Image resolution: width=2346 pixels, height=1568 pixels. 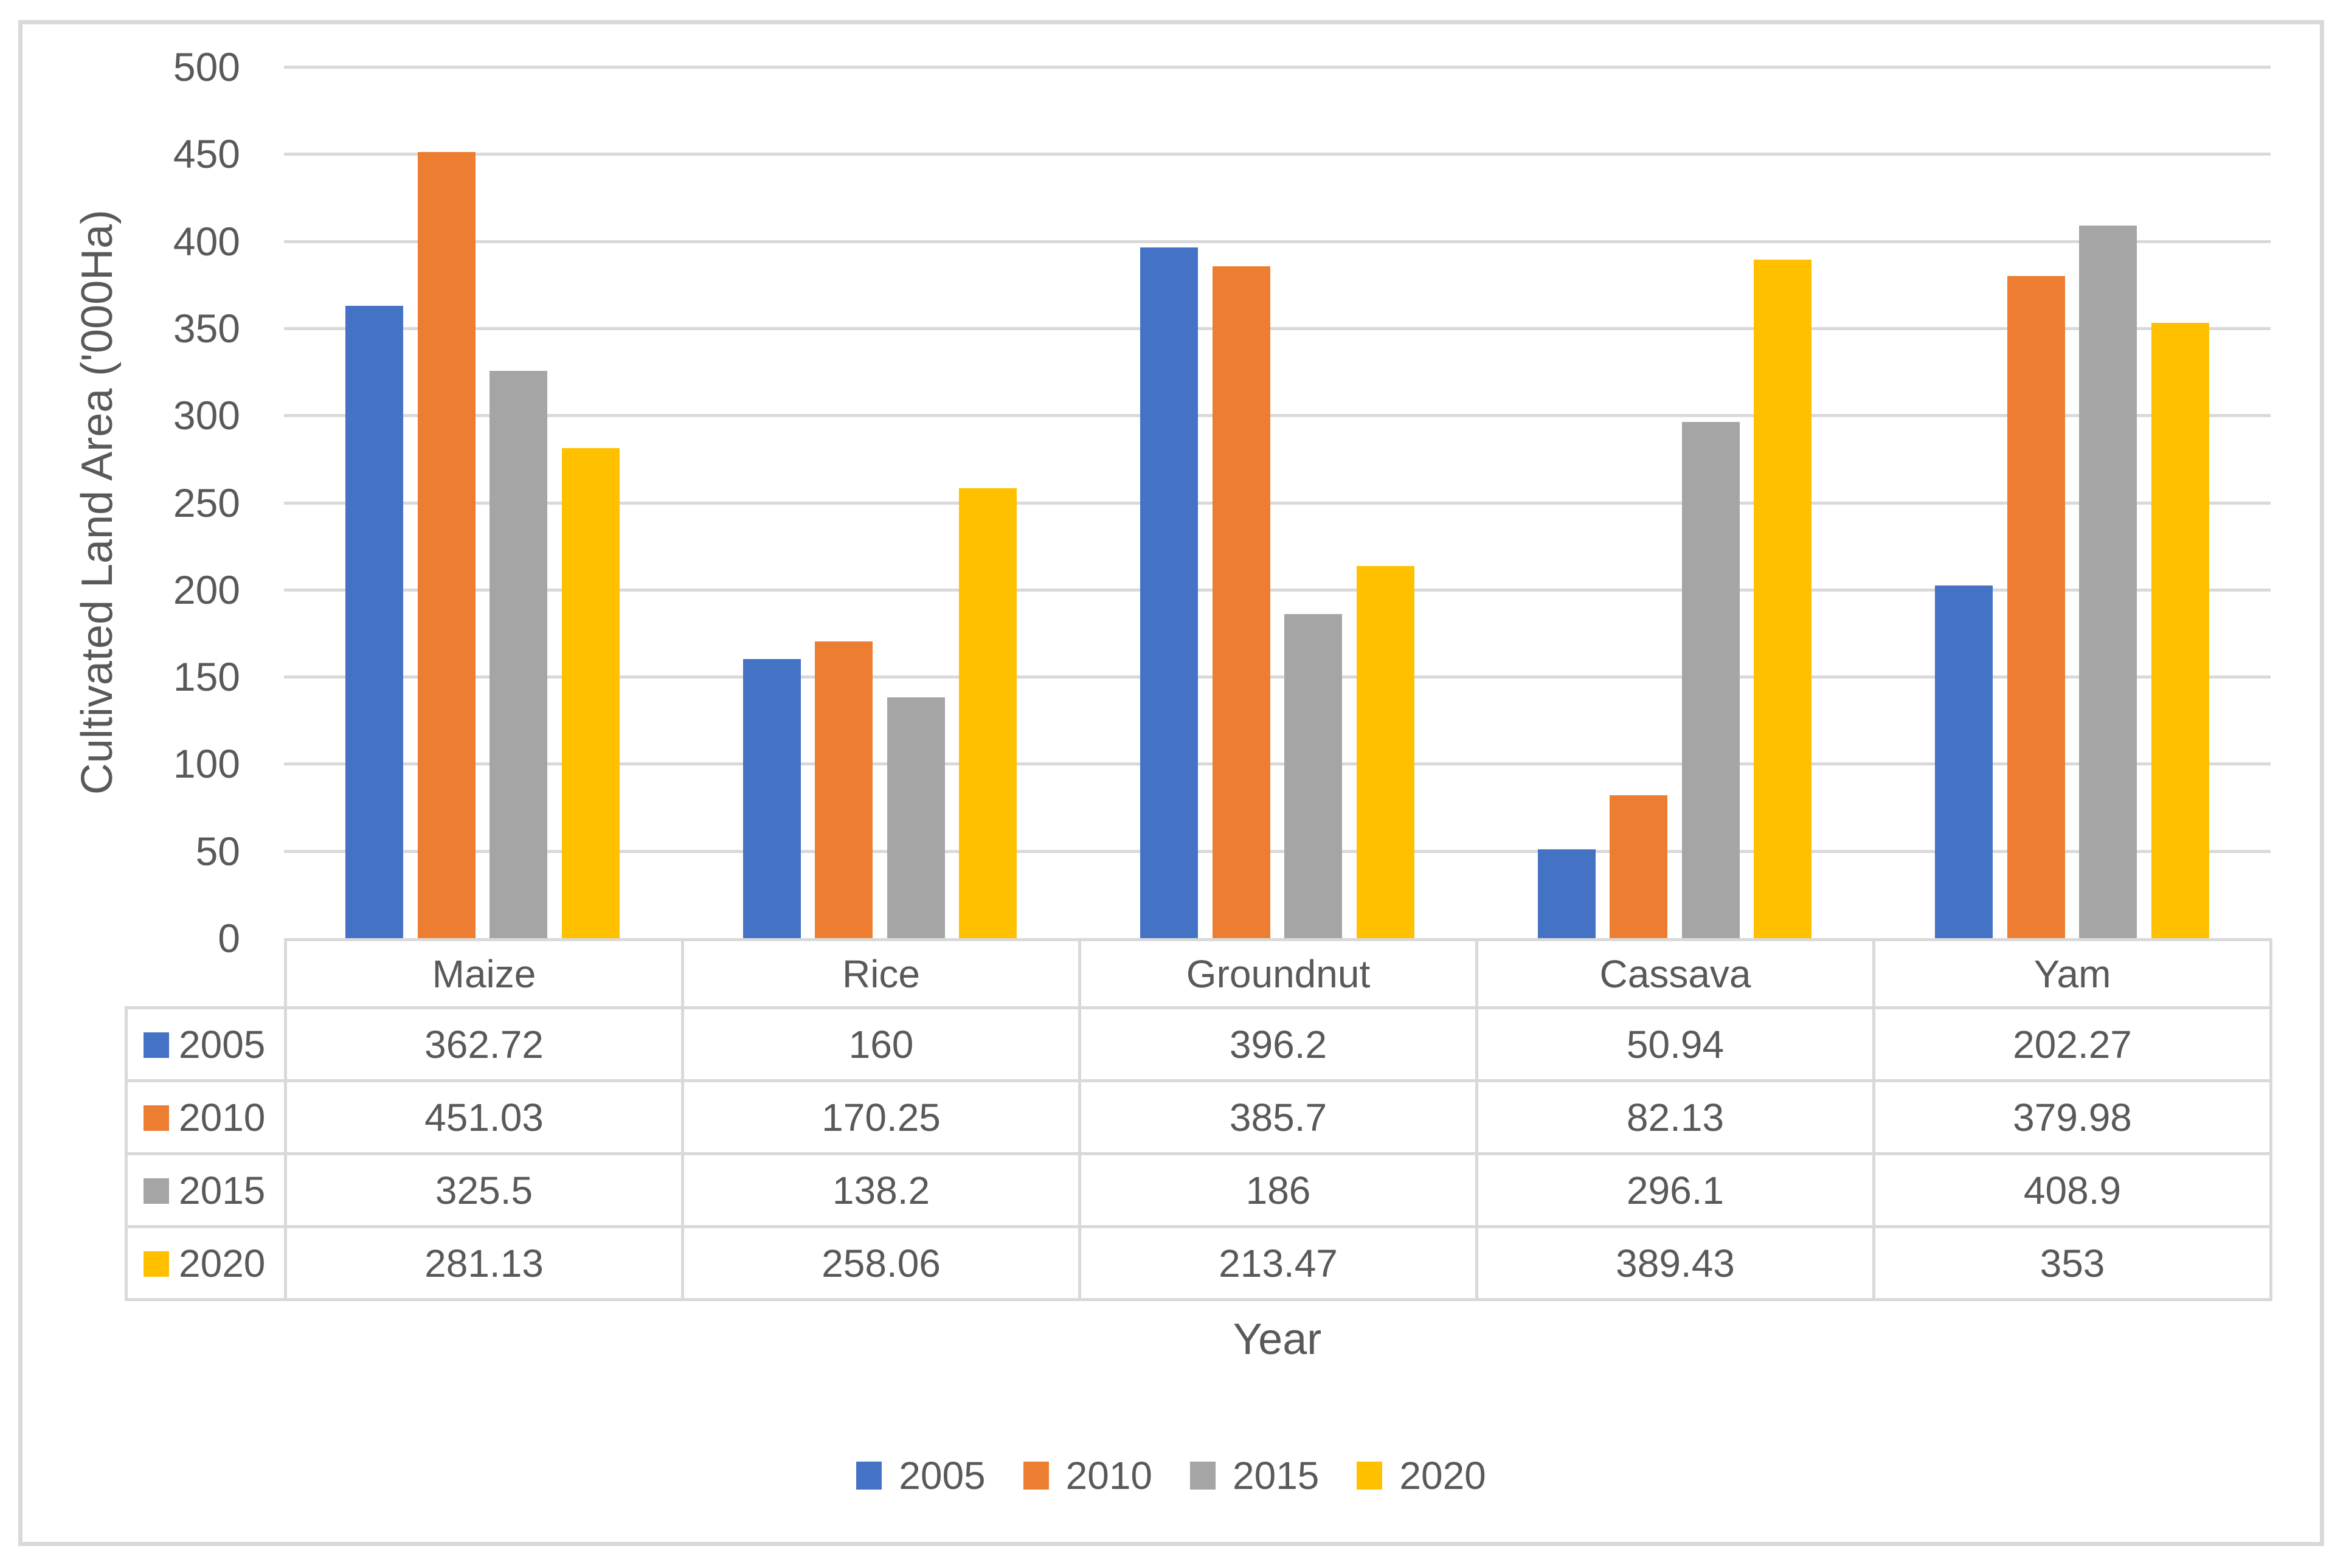 What do you see at coordinates (1108, 1475) in the screenshot?
I see `legend-label: 2010` at bounding box center [1108, 1475].